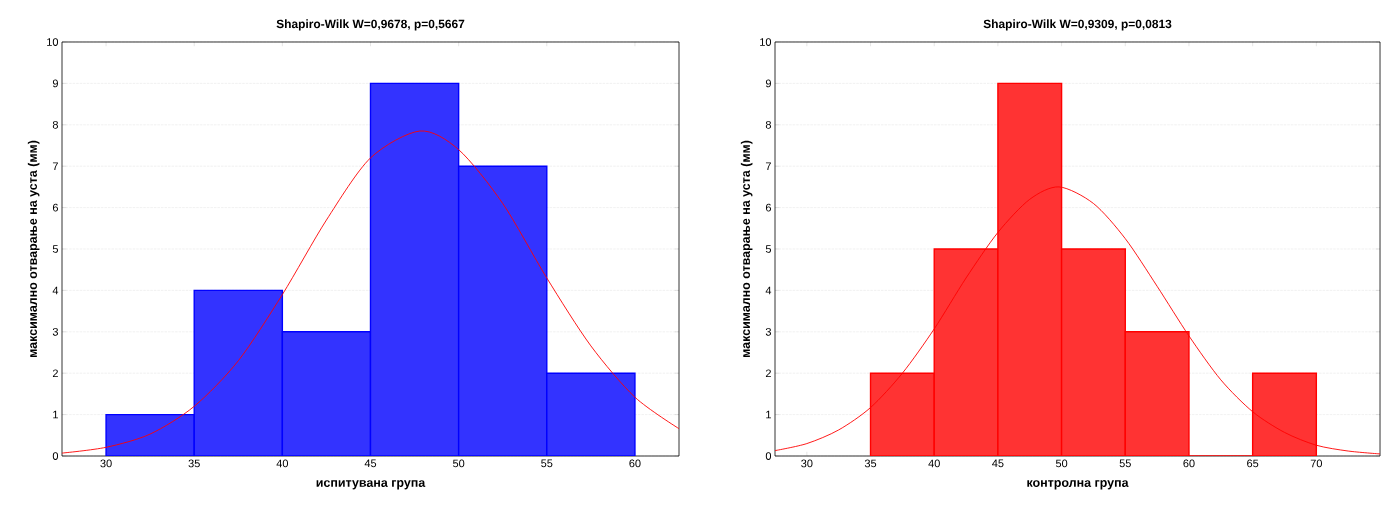  What do you see at coordinates (371, 485) in the screenshot?
I see `x-axis-title: испитувана група` at bounding box center [371, 485].